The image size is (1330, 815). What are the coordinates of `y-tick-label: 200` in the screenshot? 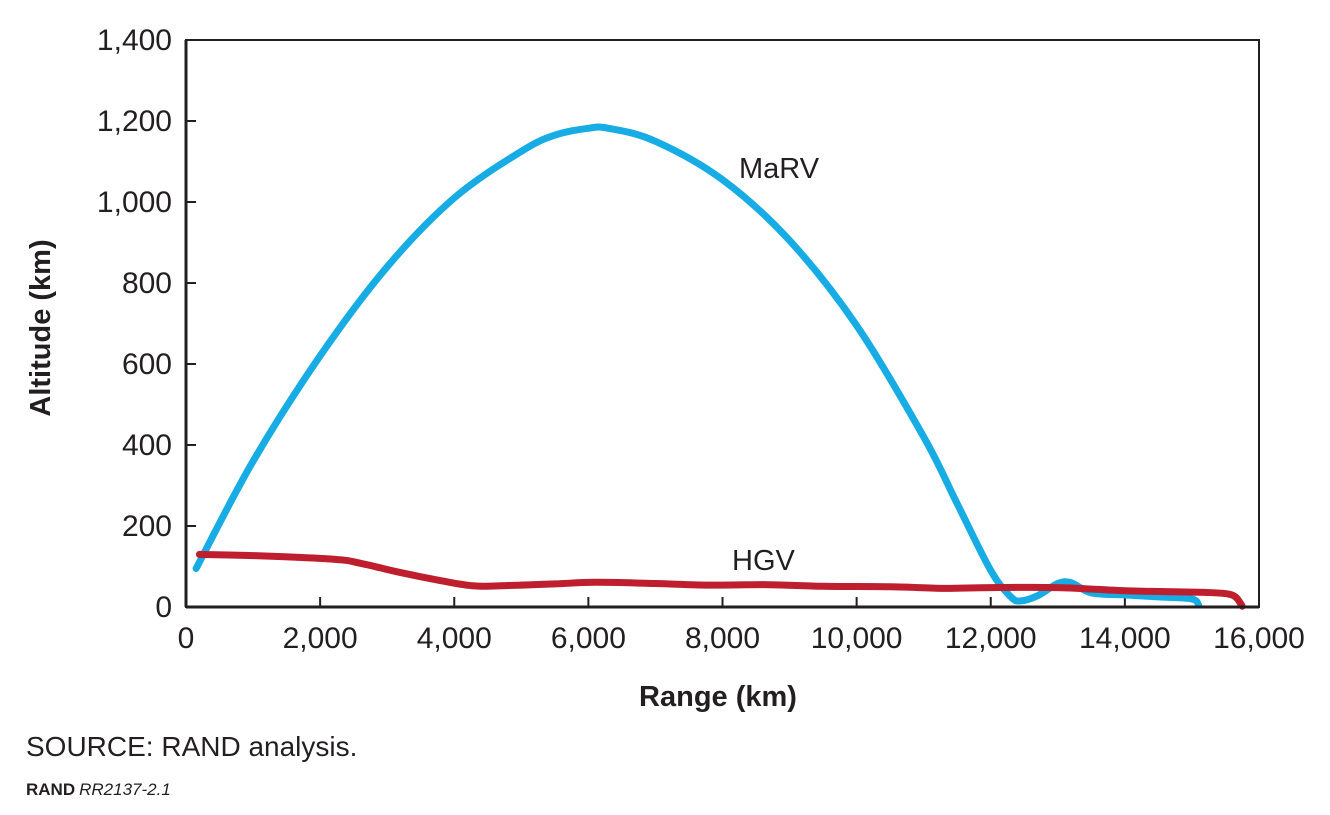 It's located at (147, 526).